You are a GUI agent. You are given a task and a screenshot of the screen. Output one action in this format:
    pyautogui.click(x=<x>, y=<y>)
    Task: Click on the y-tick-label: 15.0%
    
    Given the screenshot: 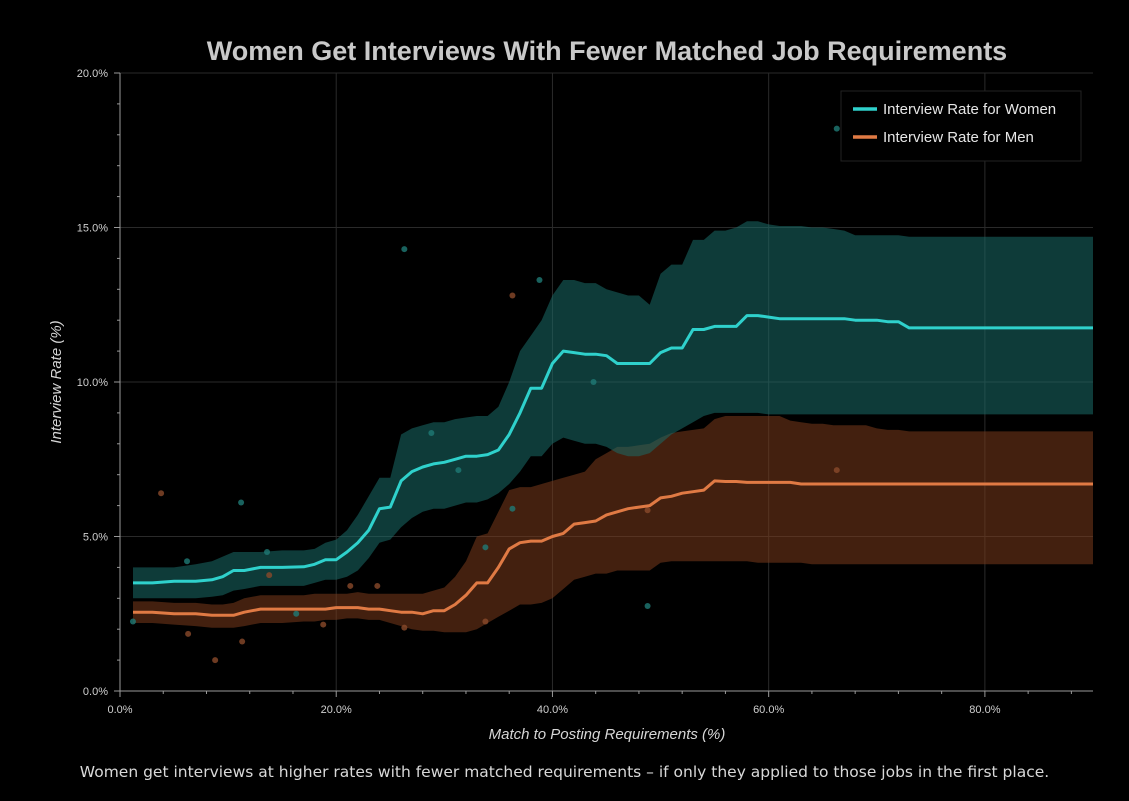 What is the action you would take?
    pyautogui.click(x=92, y=229)
    